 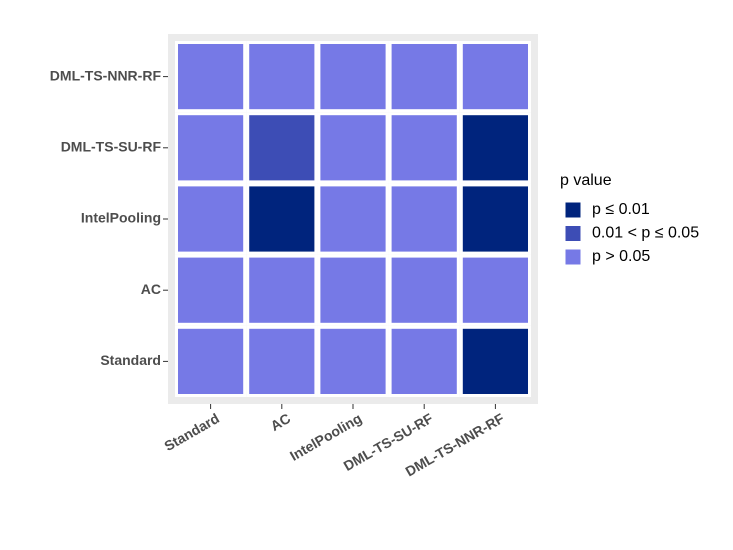 I want to click on x-tick-label: AC, so click(x=281, y=422).